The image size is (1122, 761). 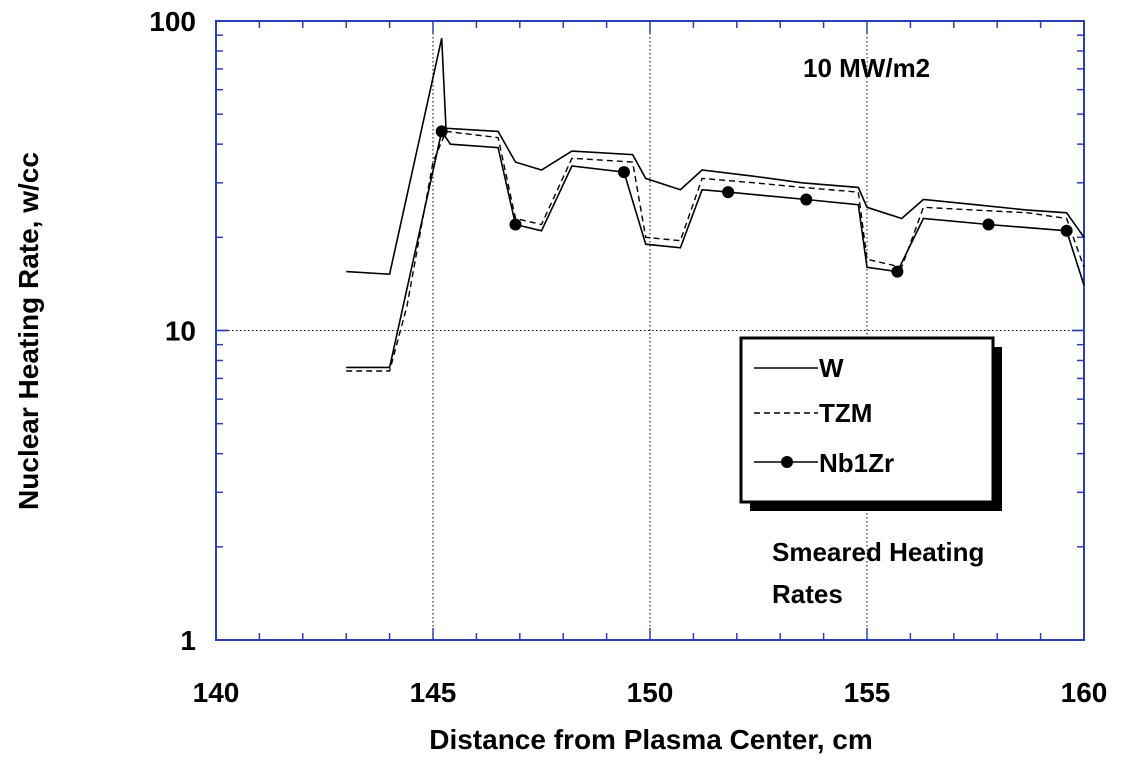 What do you see at coordinates (807, 594) in the screenshot?
I see `annotation-smeared-line2: Rates` at bounding box center [807, 594].